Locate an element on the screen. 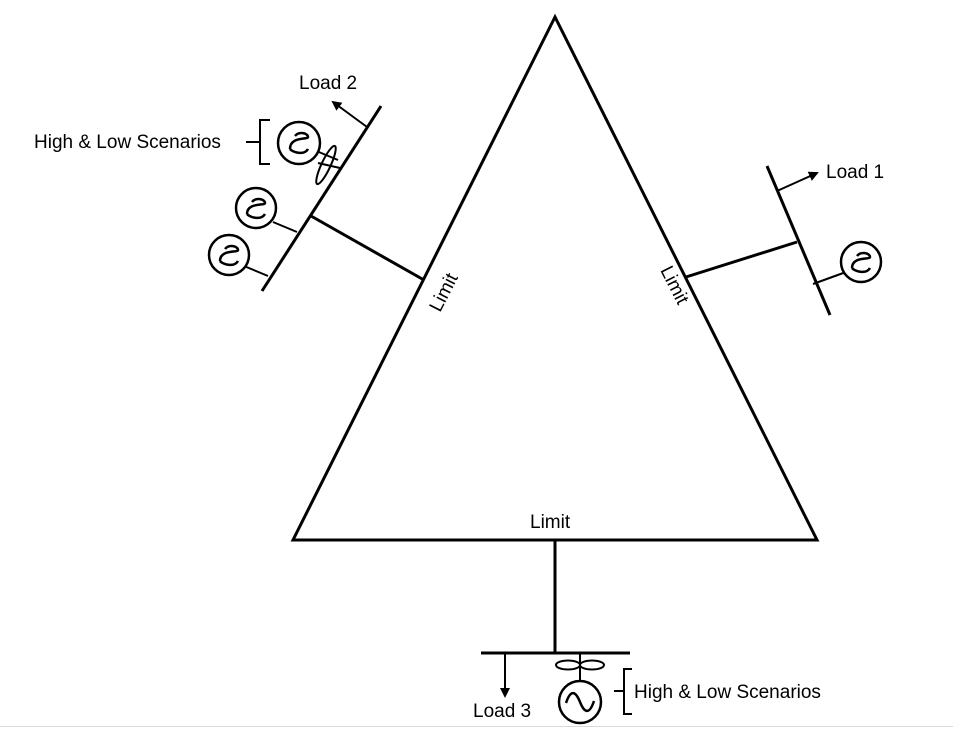 Image resolution: width=953 pixels, height=729 pixels. bus-right is located at coordinates (798, 240).